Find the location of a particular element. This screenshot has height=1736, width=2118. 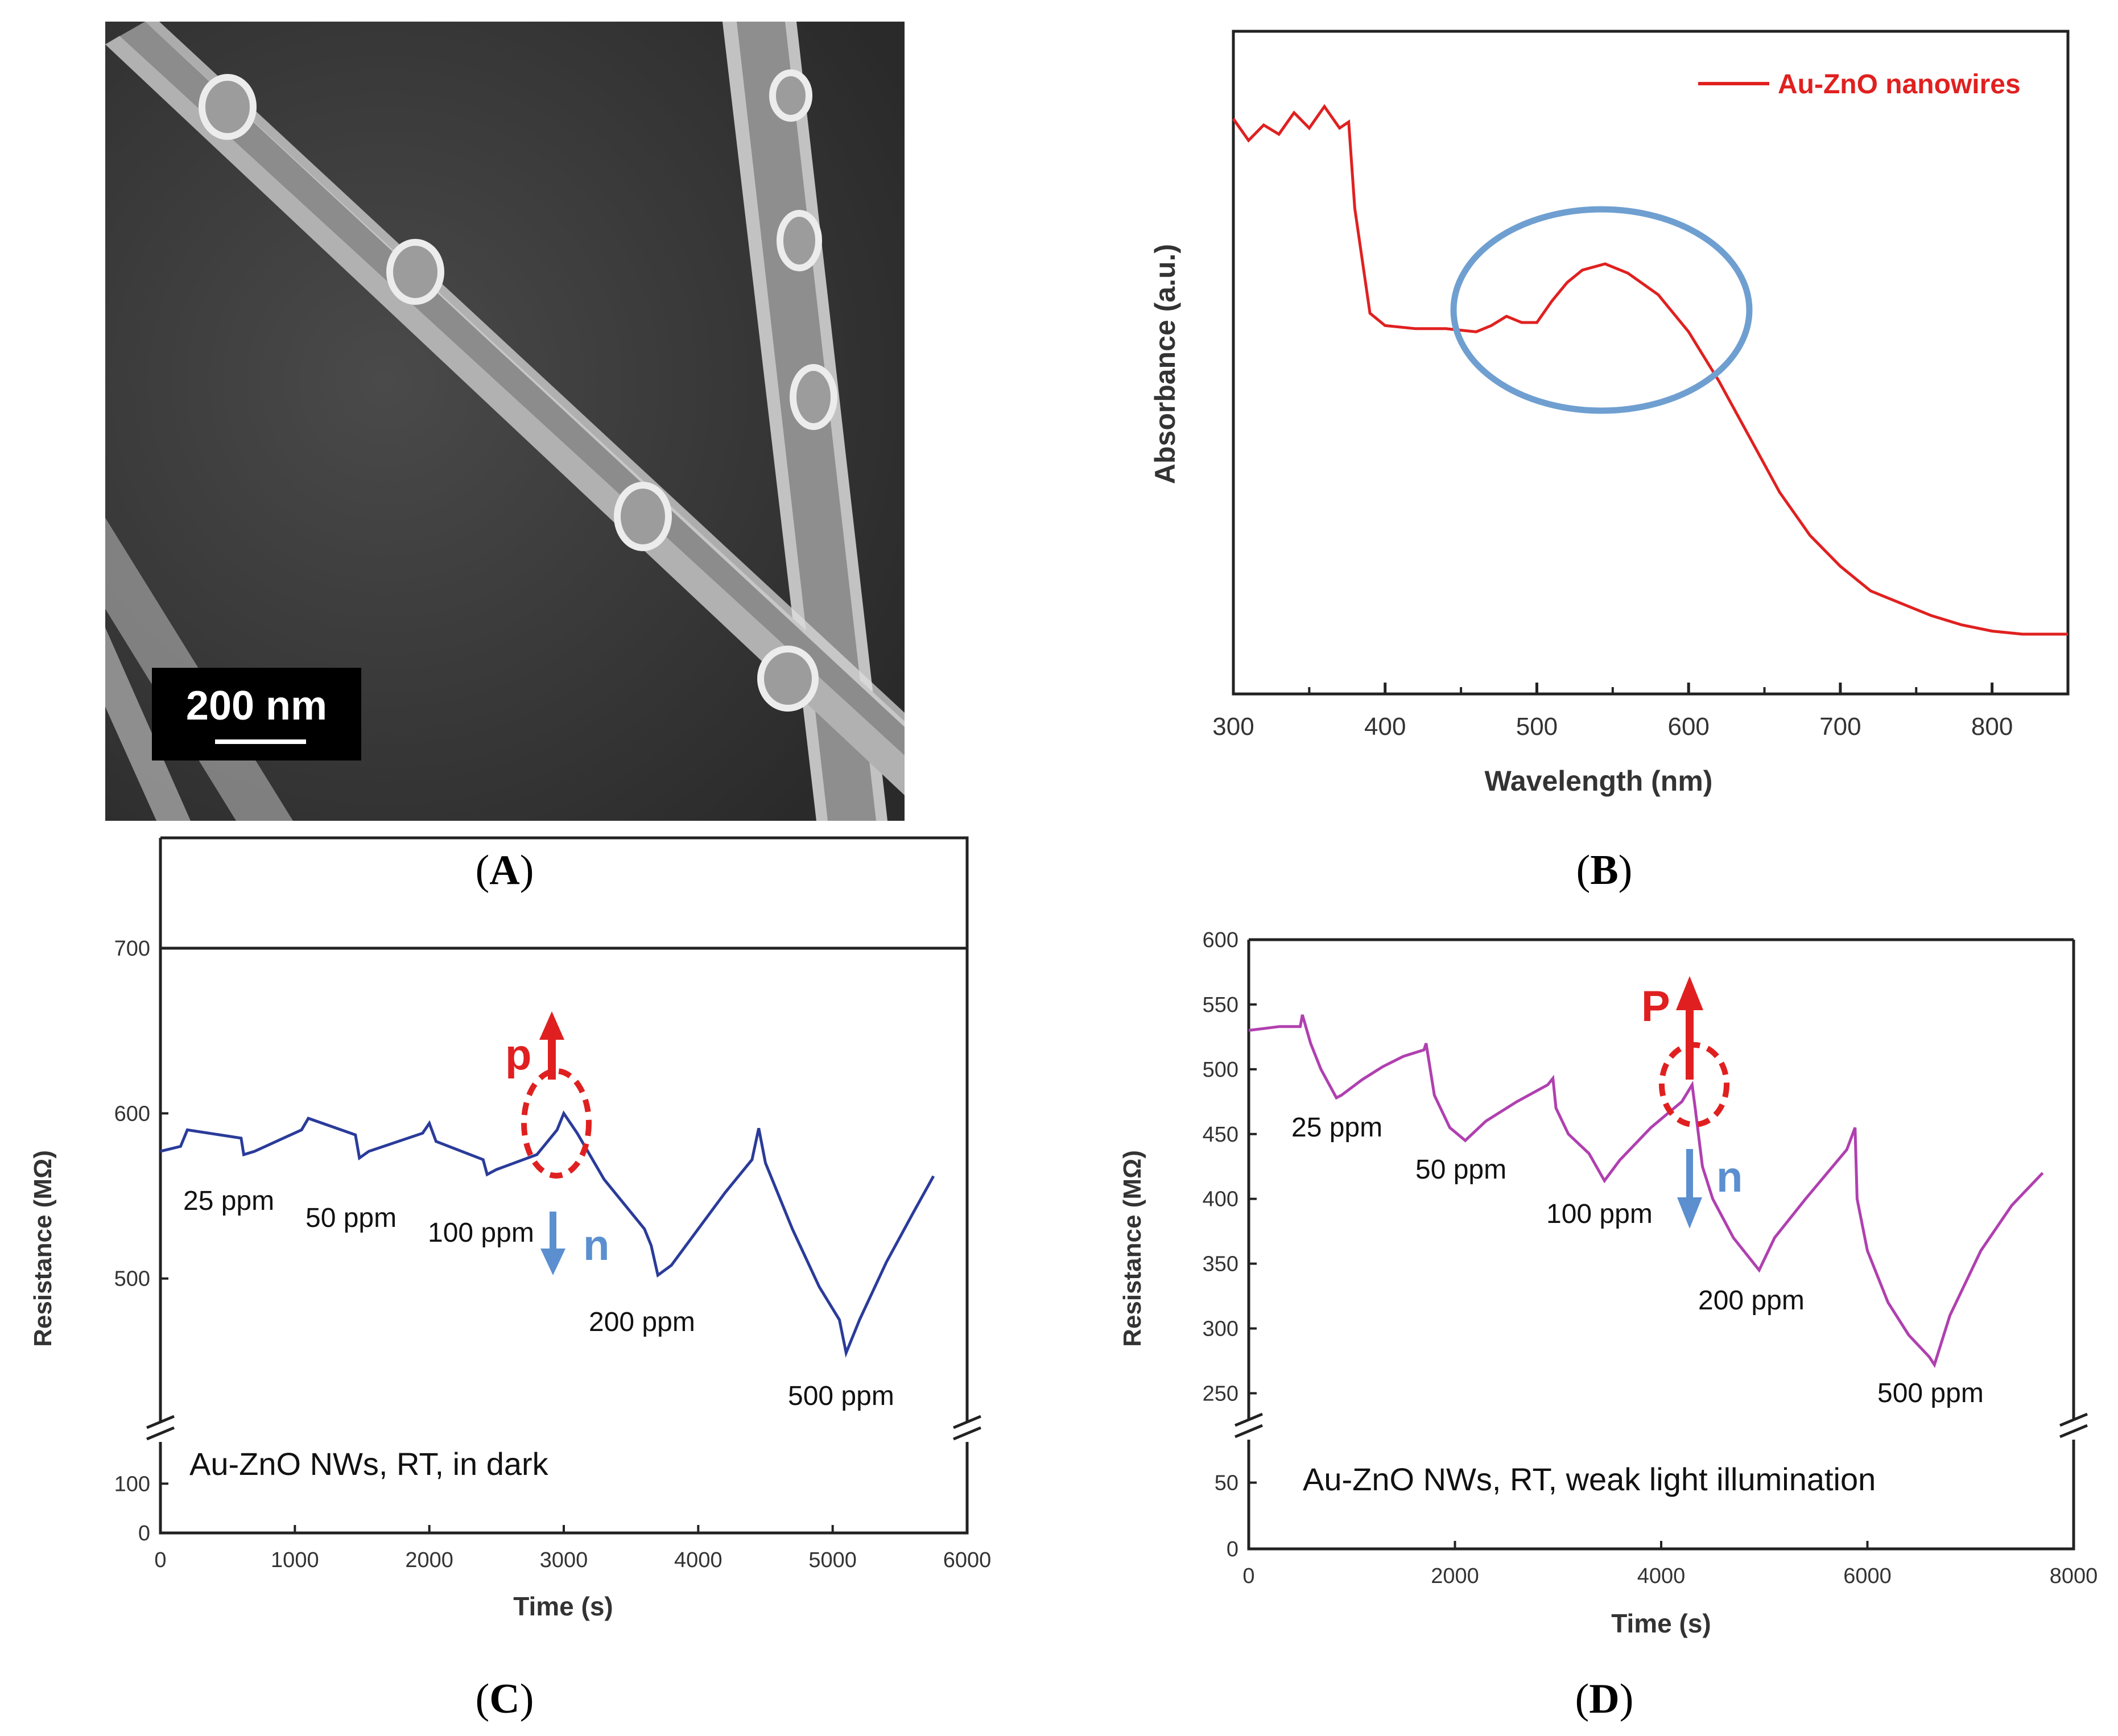

absorbance-series-line is located at coordinates (1650, 370).